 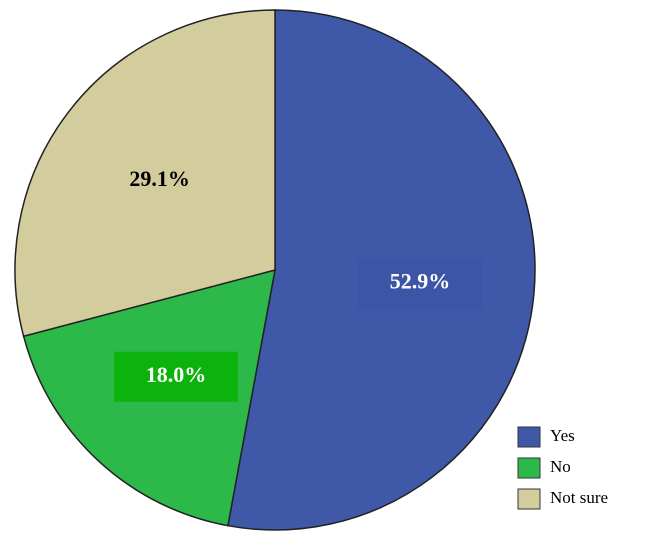 What do you see at coordinates (560, 466) in the screenshot?
I see `legend-label: No` at bounding box center [560, 466].